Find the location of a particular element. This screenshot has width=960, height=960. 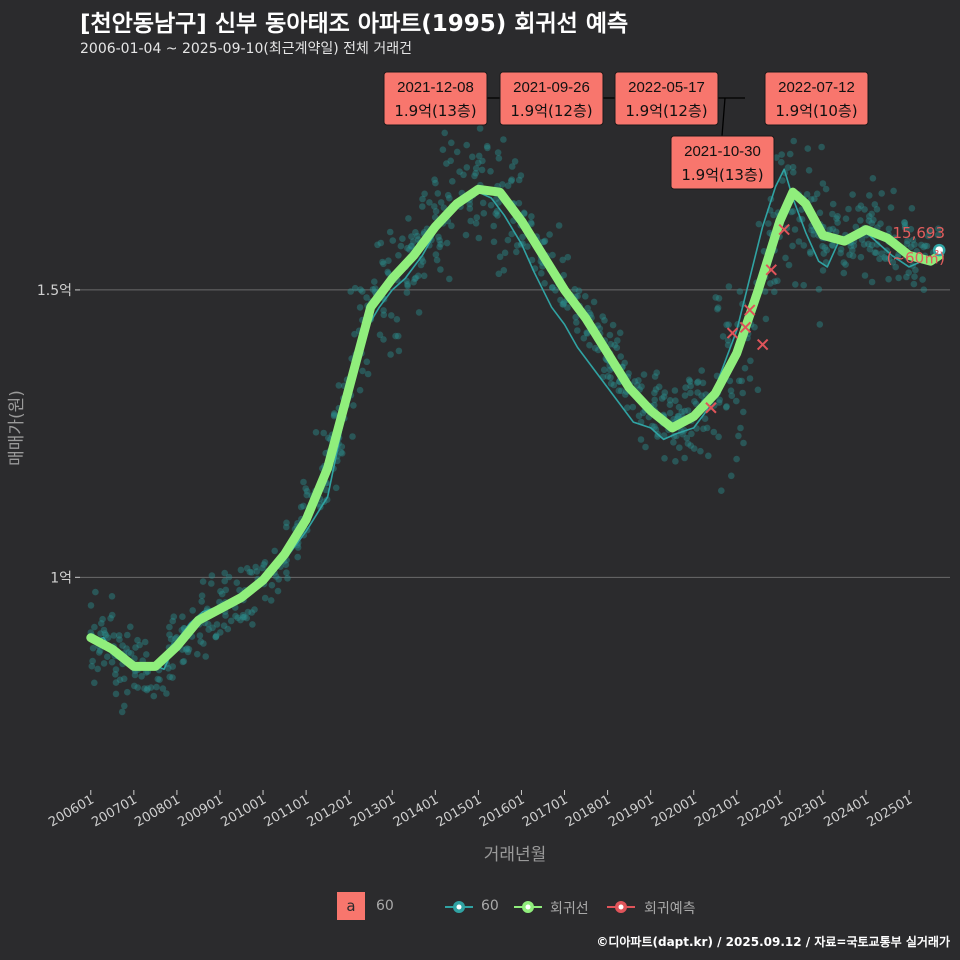

chart-title: [천안동남구] 신부 동아태조 아파트(1995) 회귀선 예측 is located at coordinates (354, 24).